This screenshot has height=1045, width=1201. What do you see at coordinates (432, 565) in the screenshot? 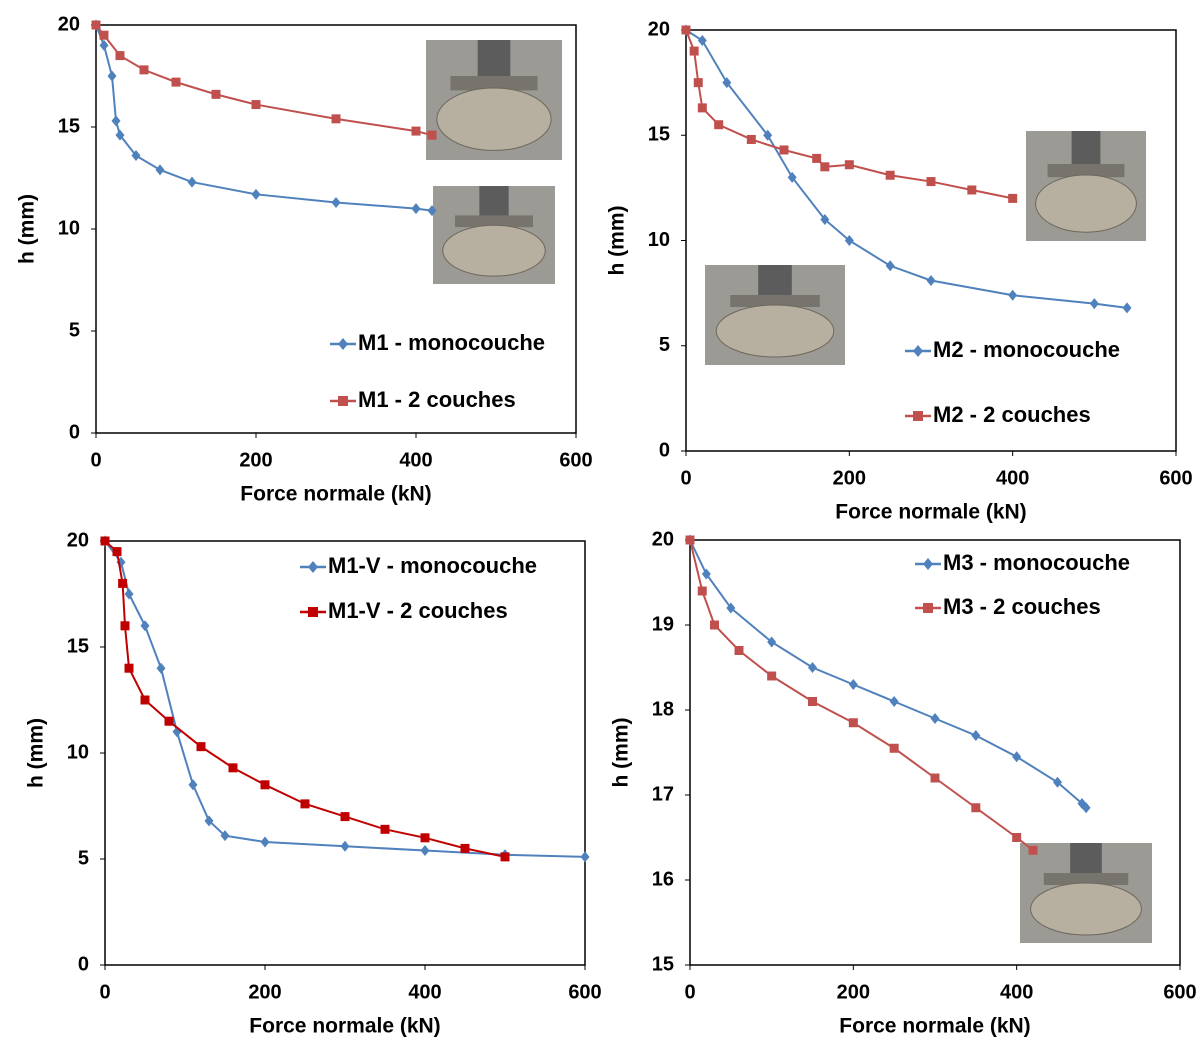
I see `legend-label: M1-V - monocouche` at bounding box center [432, 565].